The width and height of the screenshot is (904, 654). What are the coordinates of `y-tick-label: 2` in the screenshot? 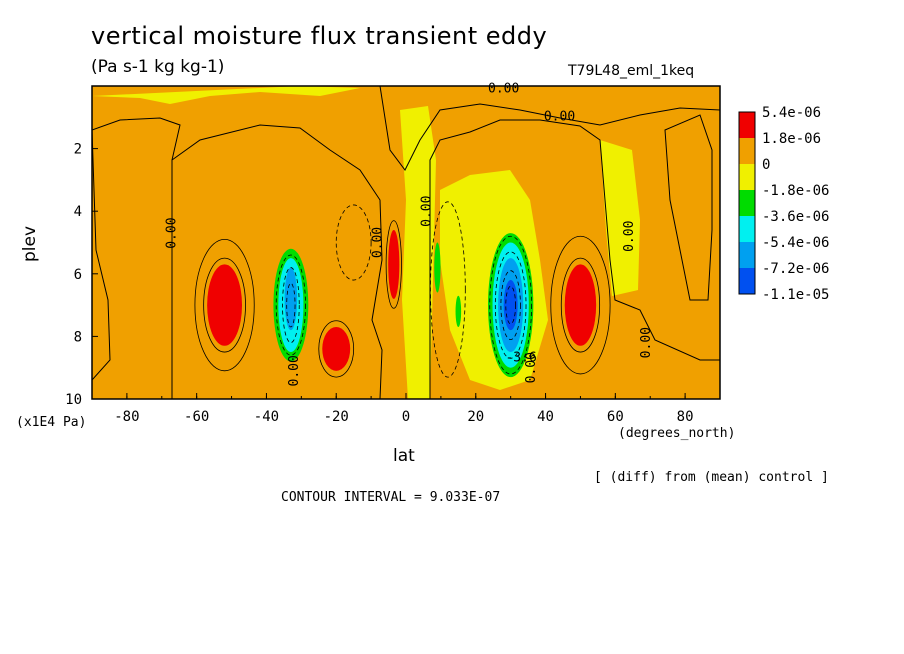 It's located at (78, 150).